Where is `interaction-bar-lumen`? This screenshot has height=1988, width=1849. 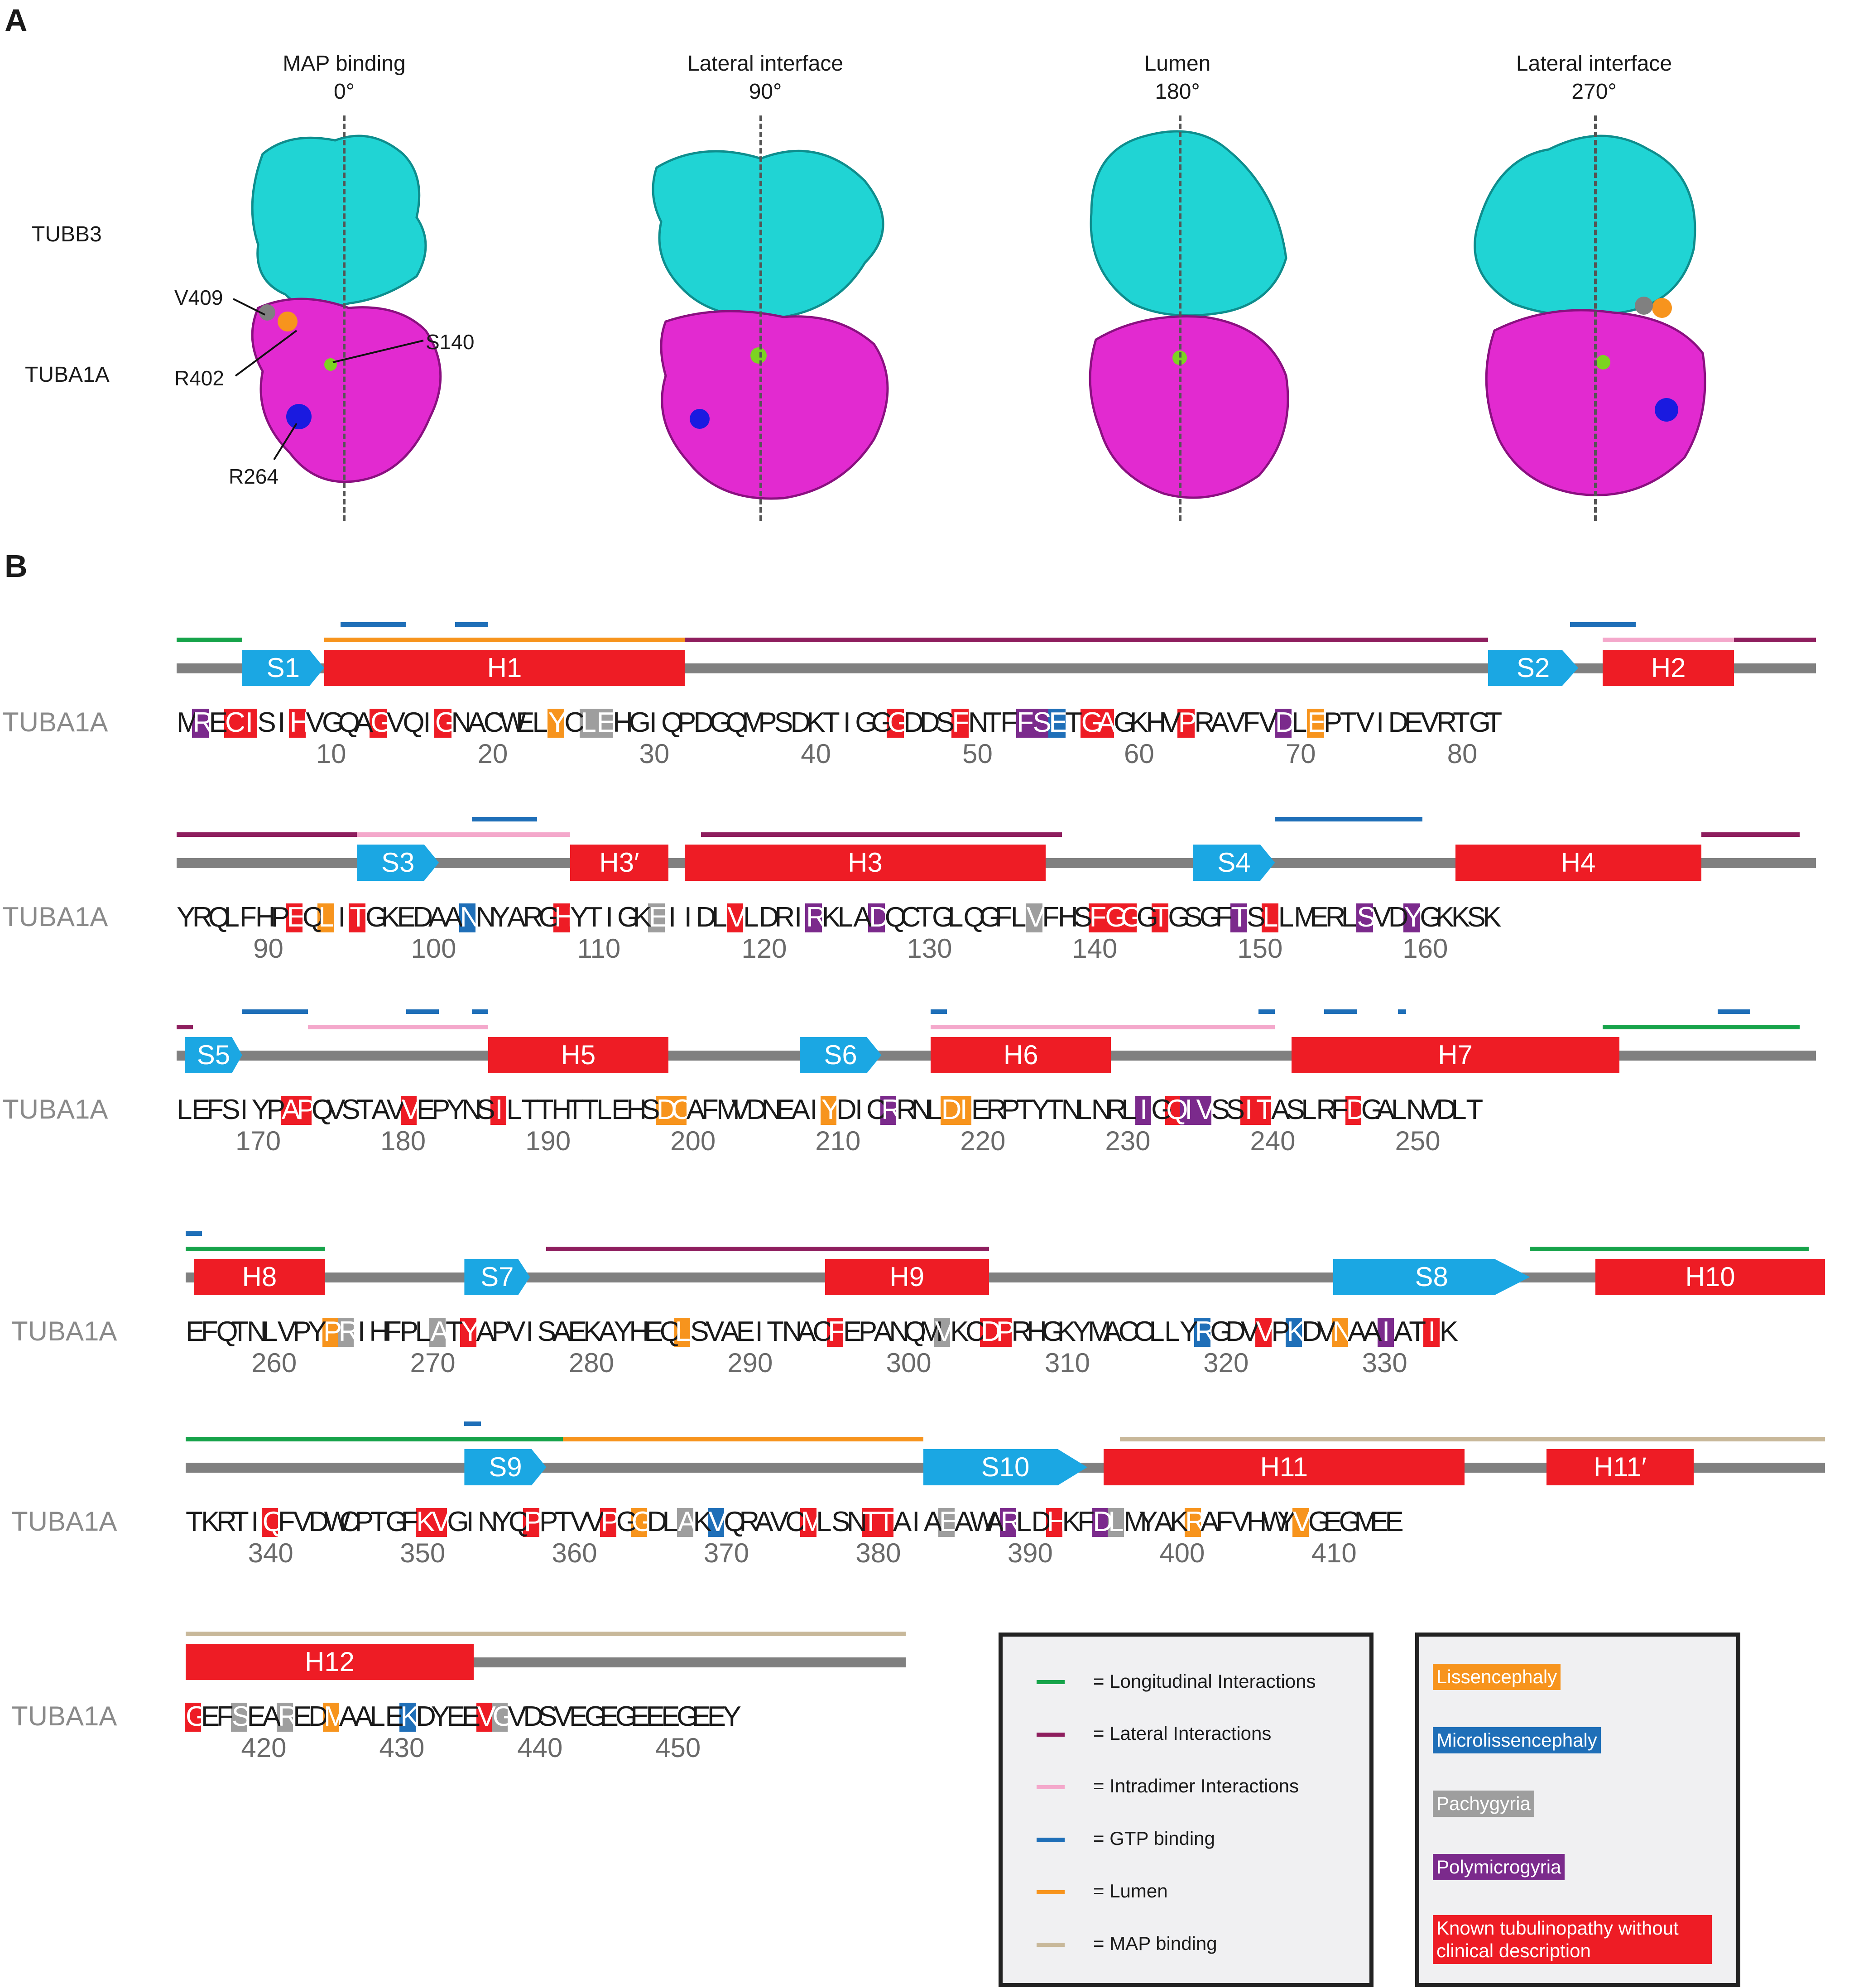 interaction-bar-lumen is located at coordinates (742, 1439).